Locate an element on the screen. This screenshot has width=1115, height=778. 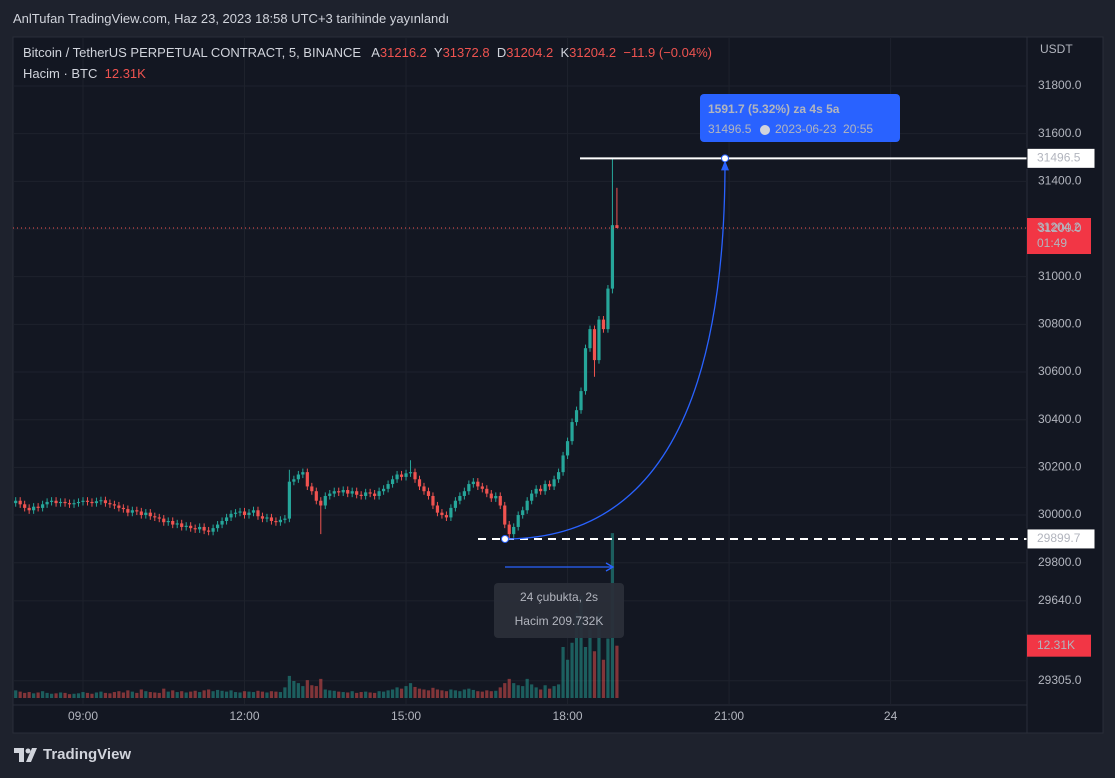
current-price-label: 31204.2 is located at coordinates (1059, 227).